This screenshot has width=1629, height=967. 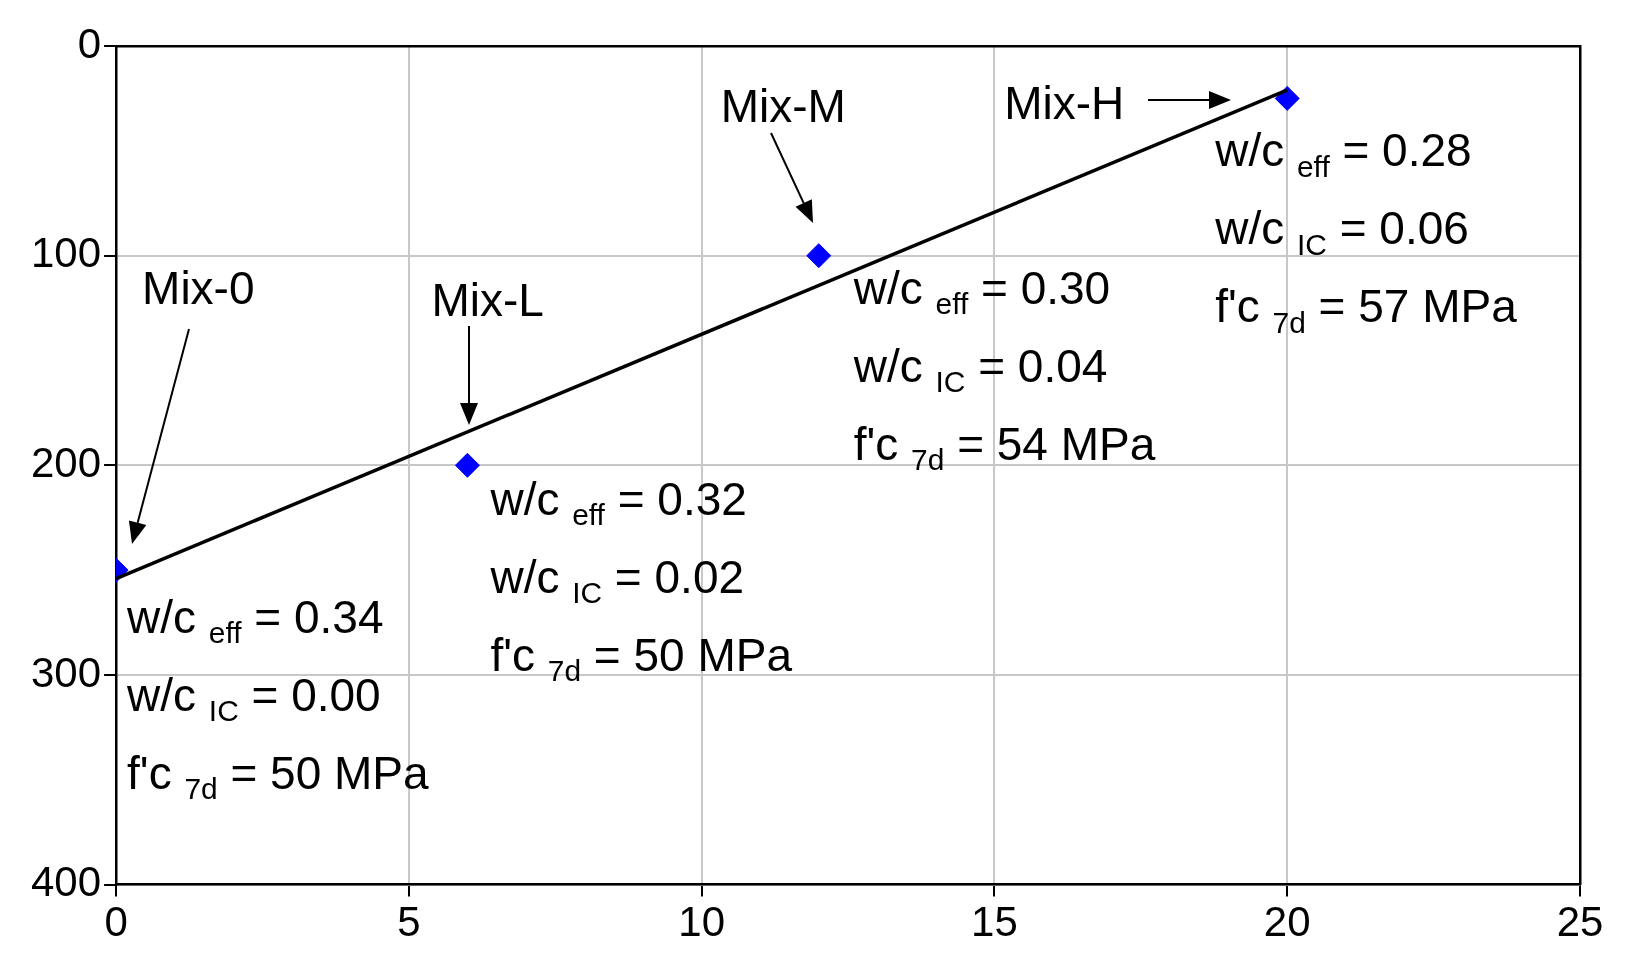 What do you see at coordinates (198, 288) in the screenshot?
I see `annotation: Mix-0` at bounding box center [198, 288].